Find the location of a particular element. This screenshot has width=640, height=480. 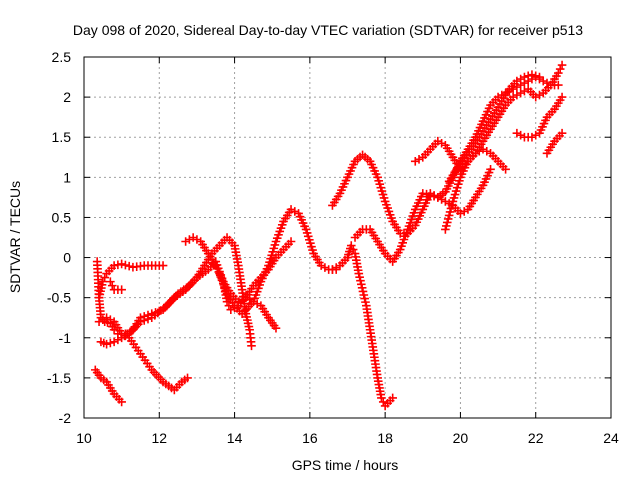

x-tick-labels: 10 12 14 16 18 20 22 24 is located at coordinates (347, 438).